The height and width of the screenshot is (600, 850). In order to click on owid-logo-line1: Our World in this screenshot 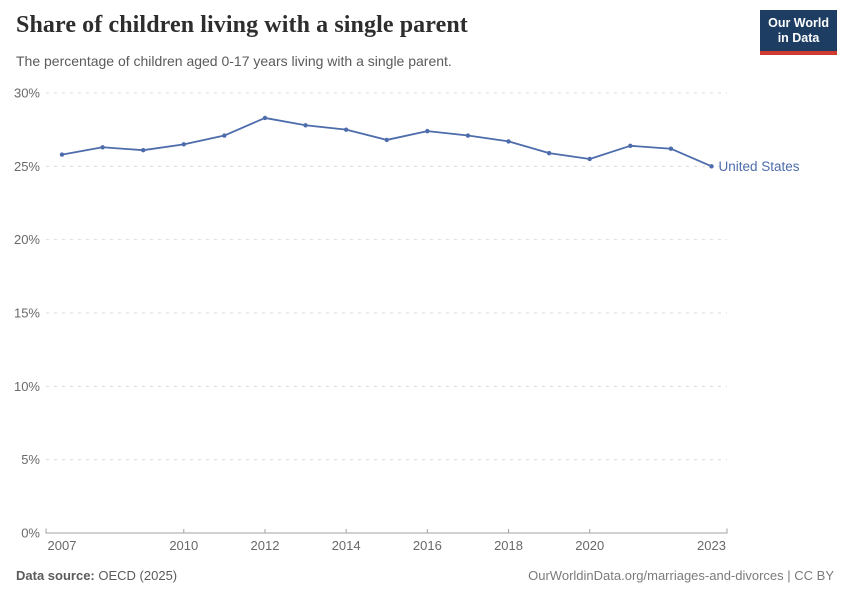, I will do `click(798, 23)`.